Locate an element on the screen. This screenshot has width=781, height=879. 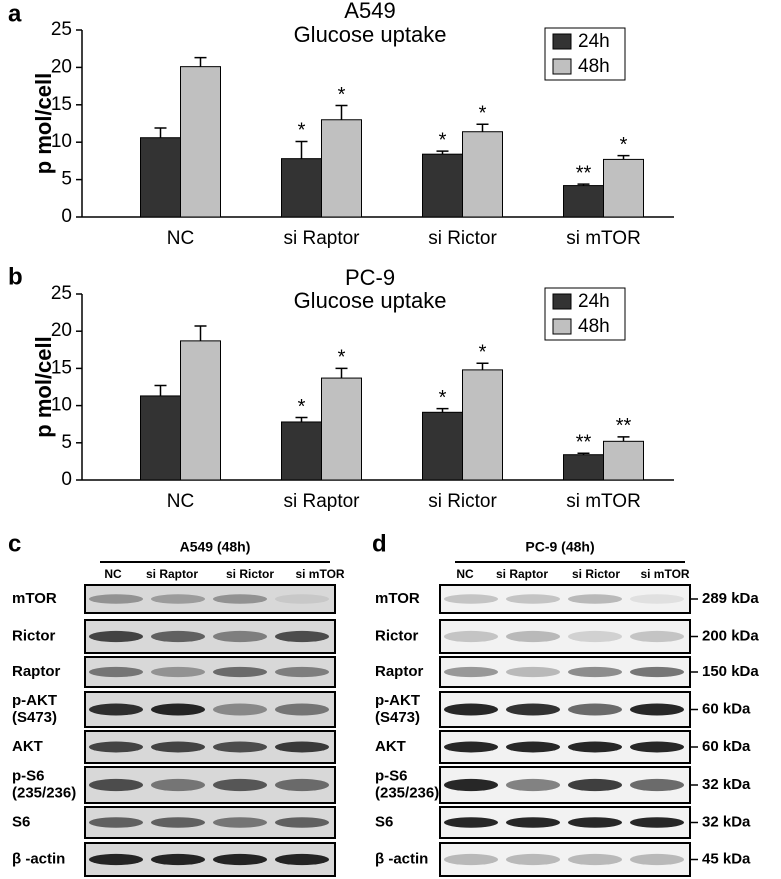
row-label: β -actin is located at coordinates (38, 858).